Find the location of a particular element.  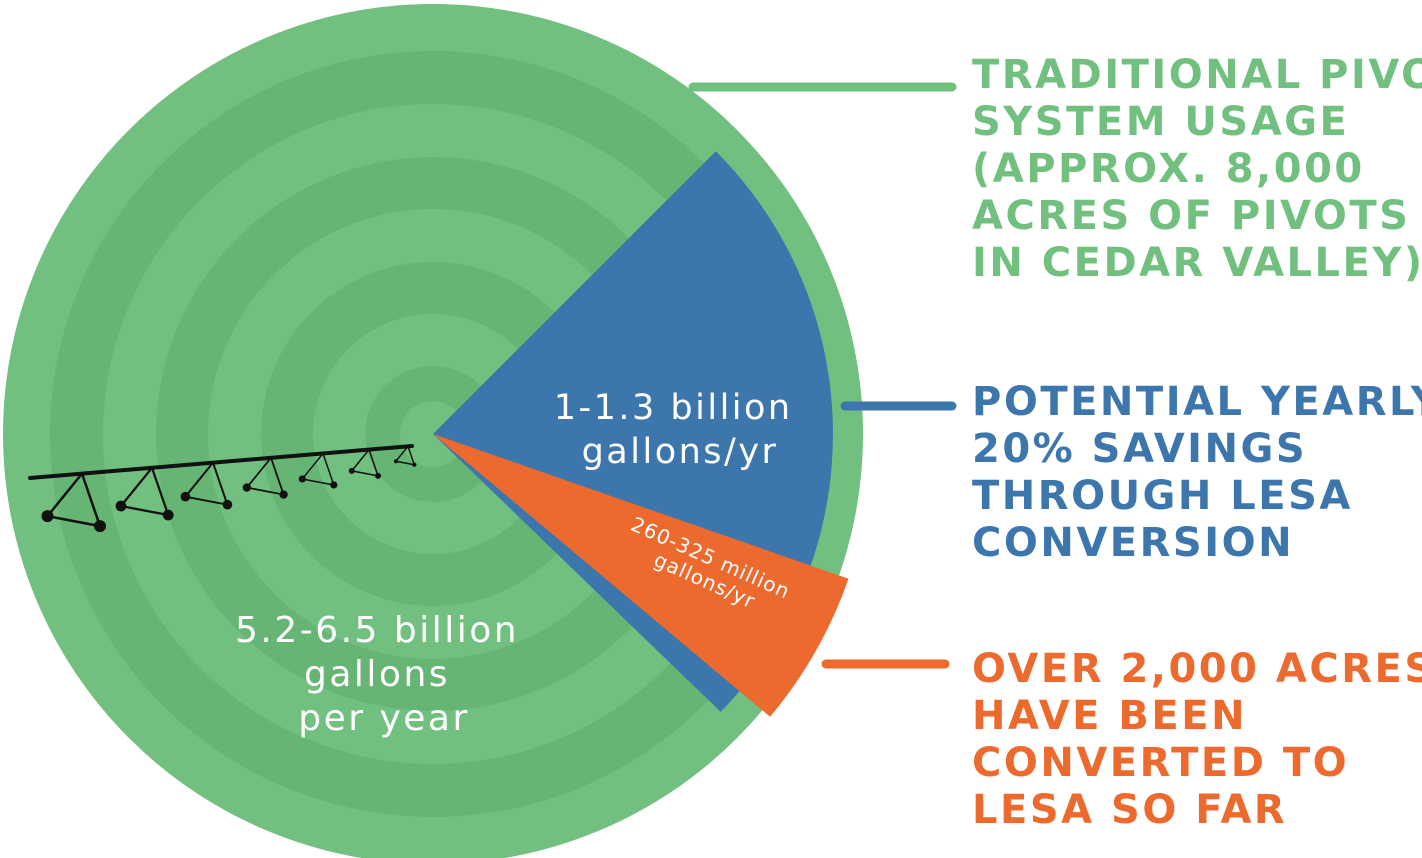

pivot-arm is located at coordinates (221, 462).